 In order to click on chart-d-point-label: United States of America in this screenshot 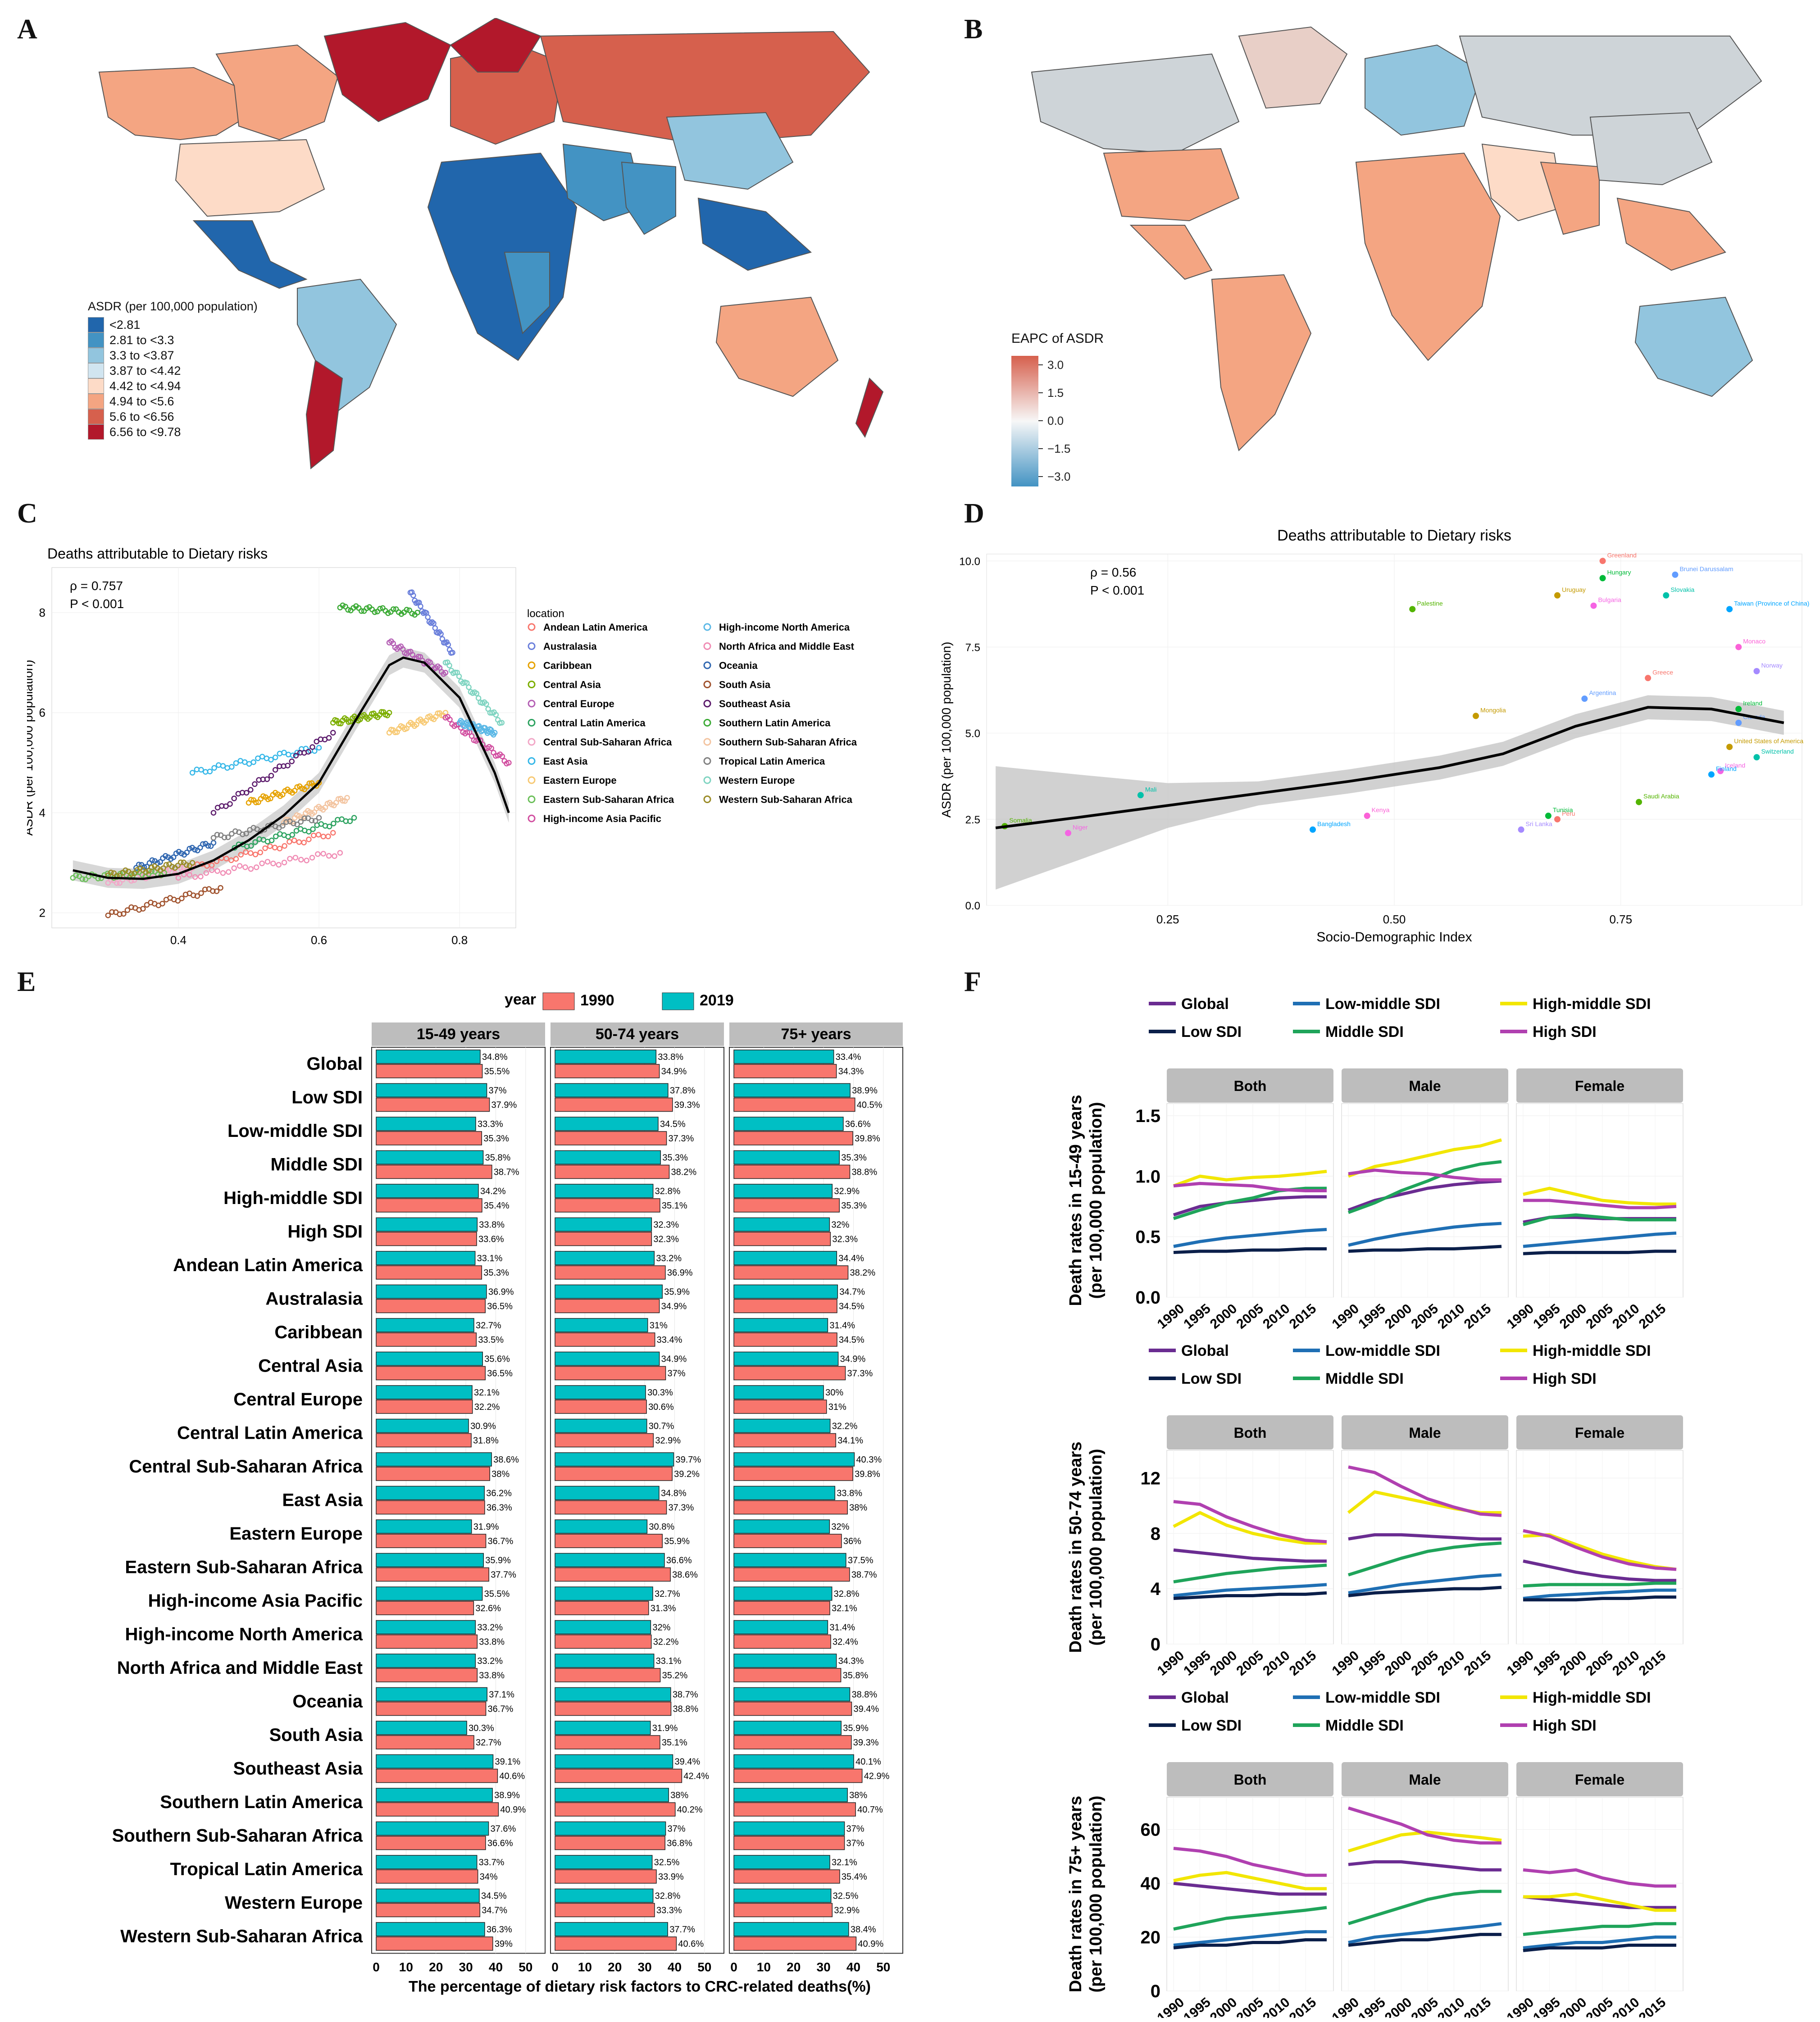, I will do `click(1768, 741)`.